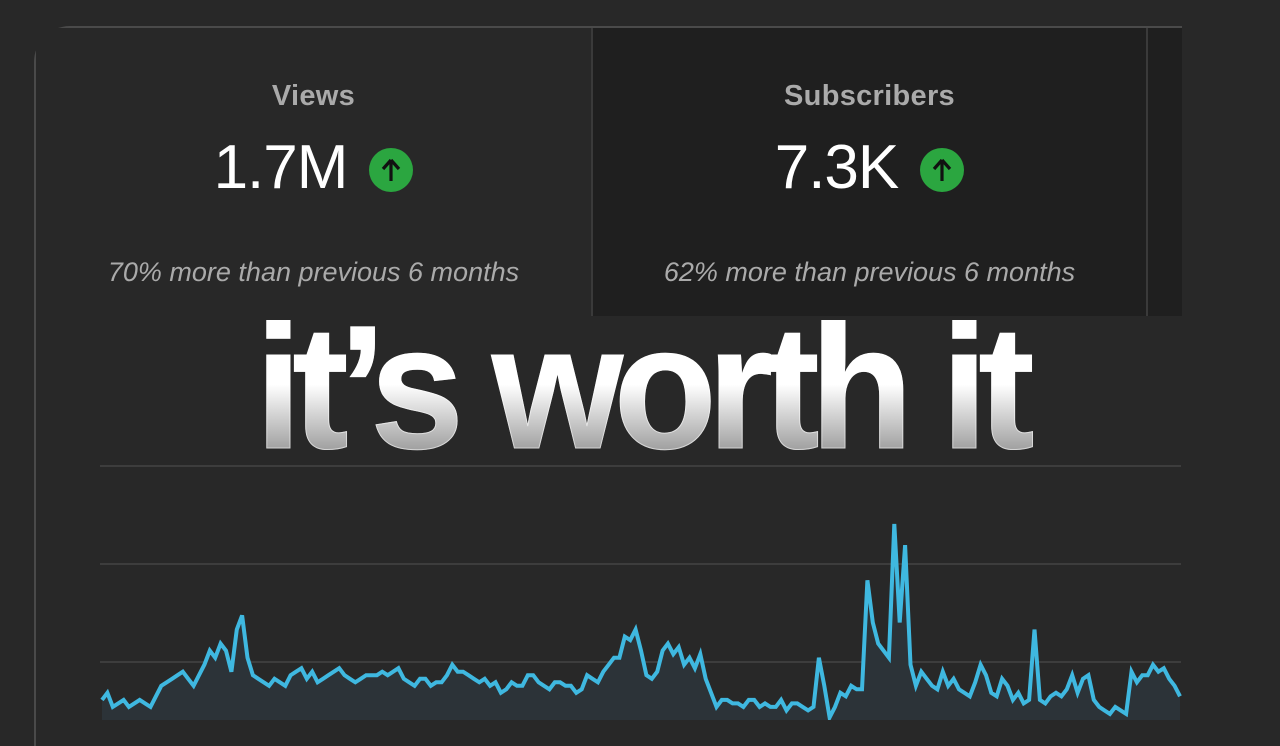  I want to click on subscribers-label: Subscribers, so click(869, 96).